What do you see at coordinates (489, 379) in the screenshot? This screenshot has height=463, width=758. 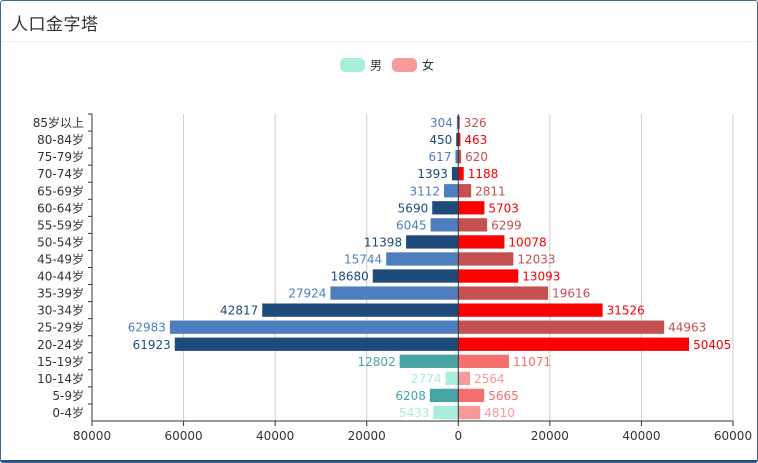 I see `data-label-female: 2564` at bounding box center [489, 379].